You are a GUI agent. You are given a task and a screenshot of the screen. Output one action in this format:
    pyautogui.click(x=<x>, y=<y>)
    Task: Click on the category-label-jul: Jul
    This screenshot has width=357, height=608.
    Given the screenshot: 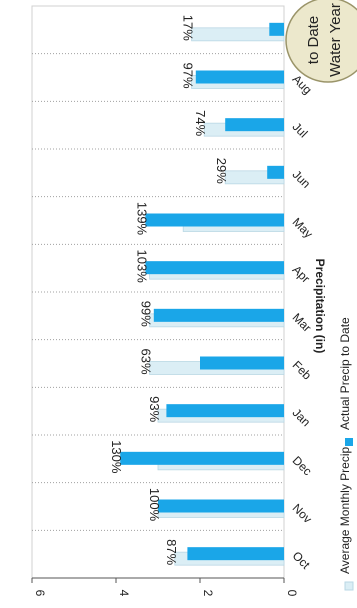 What is the action you would take?
    pyautogui.click(x=300, y=130)
    